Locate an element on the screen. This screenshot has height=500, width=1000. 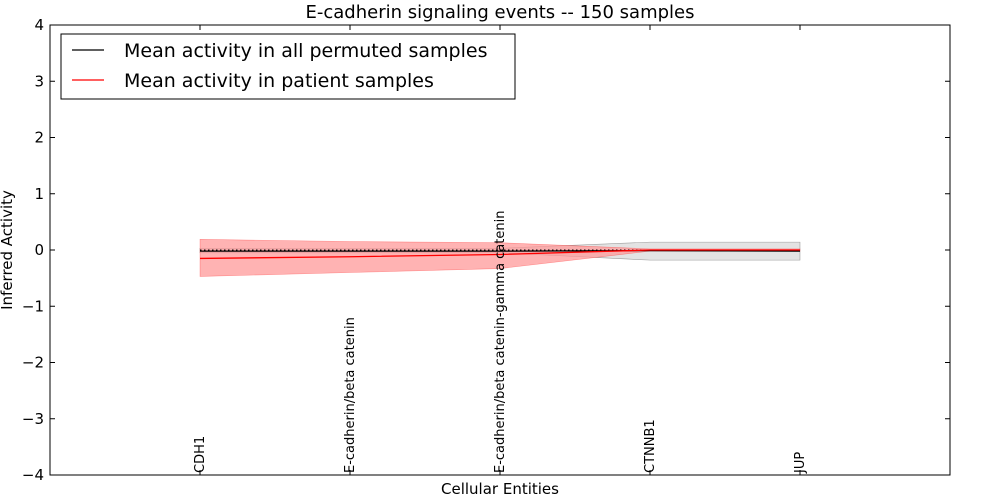
y-axis-label: Inferred Activity is located at coordinates (8, 250).